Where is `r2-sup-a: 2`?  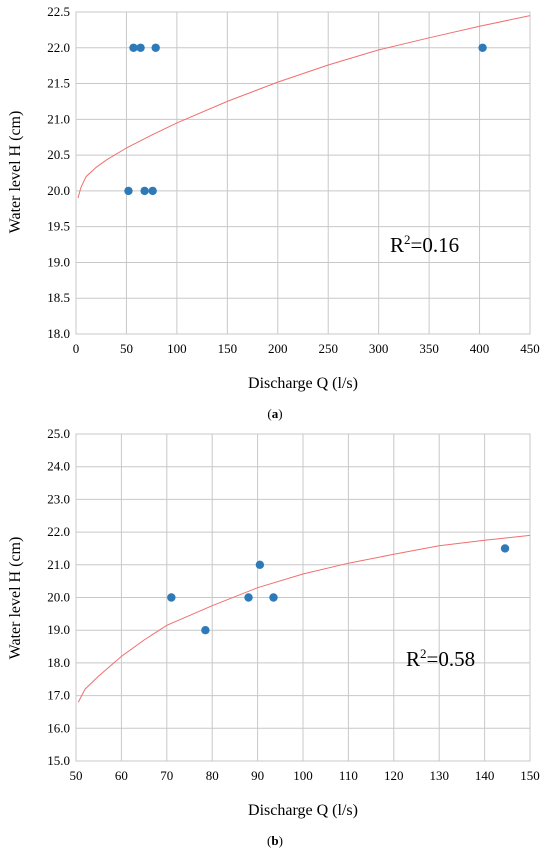
r2-sup-a: 2 is located at coordinates (407, 239).